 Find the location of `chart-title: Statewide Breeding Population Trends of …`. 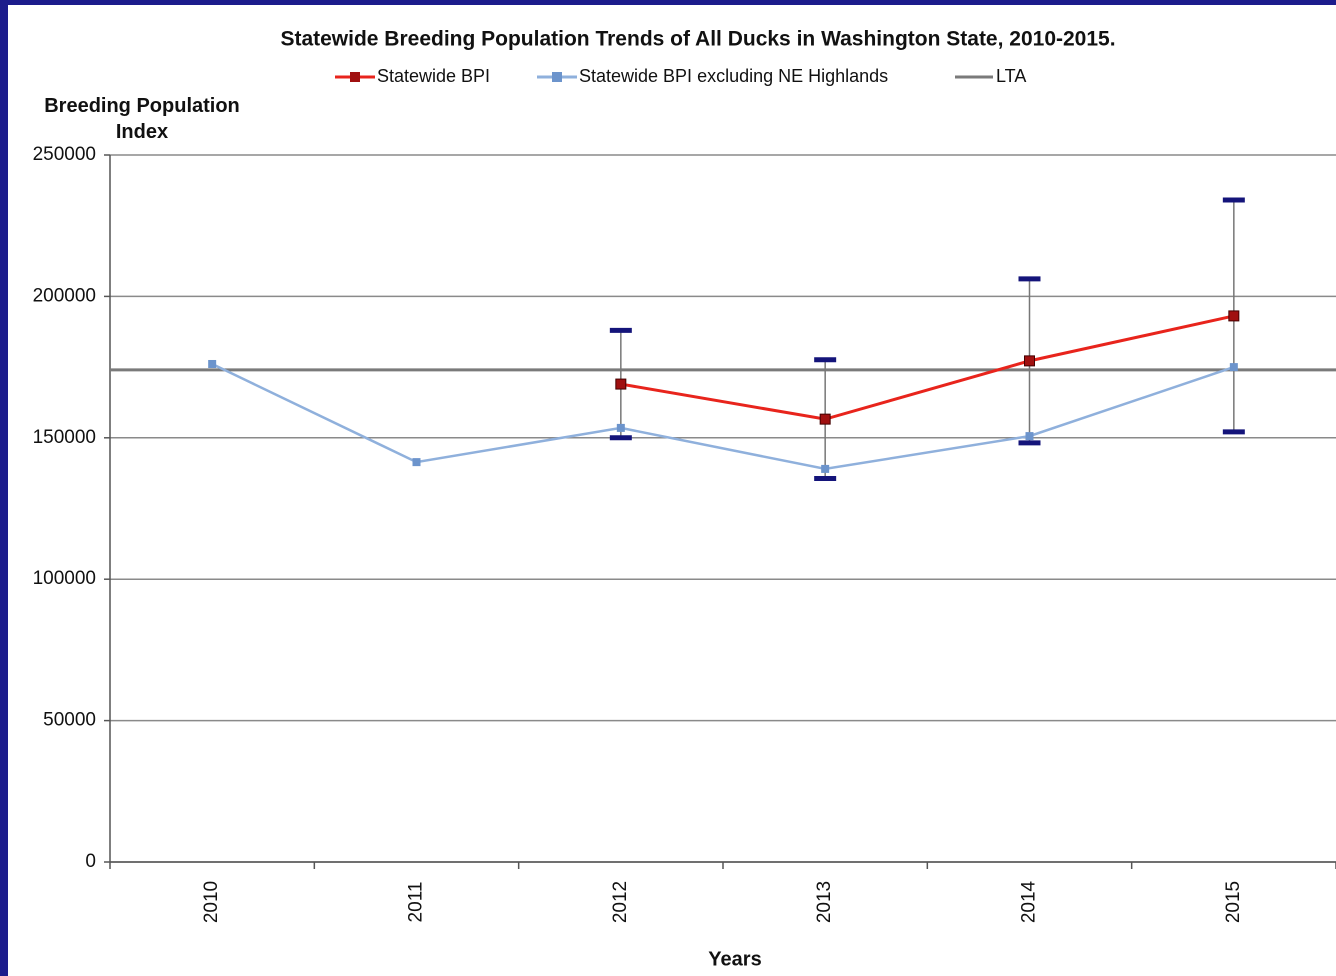

chart-title: Statewide Breeding Population Trends of … is located at coordinates (697, 39).